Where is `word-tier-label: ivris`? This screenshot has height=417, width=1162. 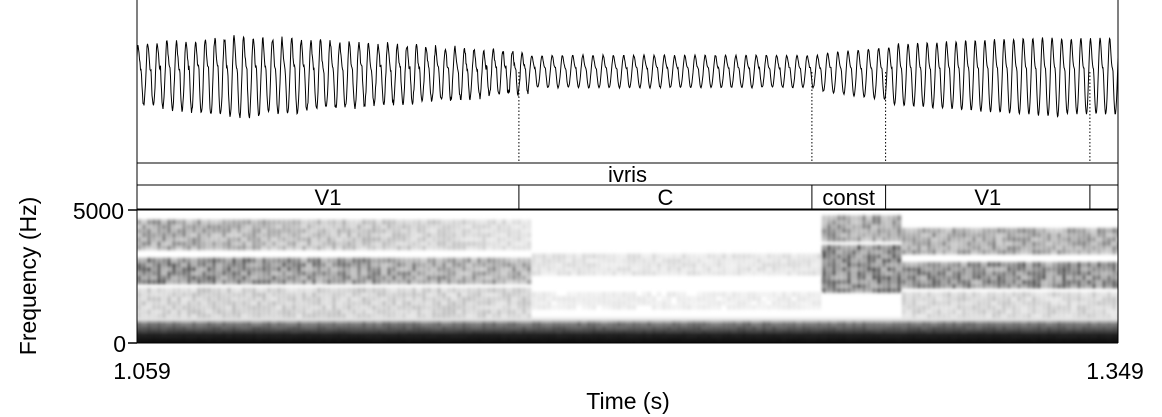
word-tier-label: ivris is located at coordinates (627, 174).